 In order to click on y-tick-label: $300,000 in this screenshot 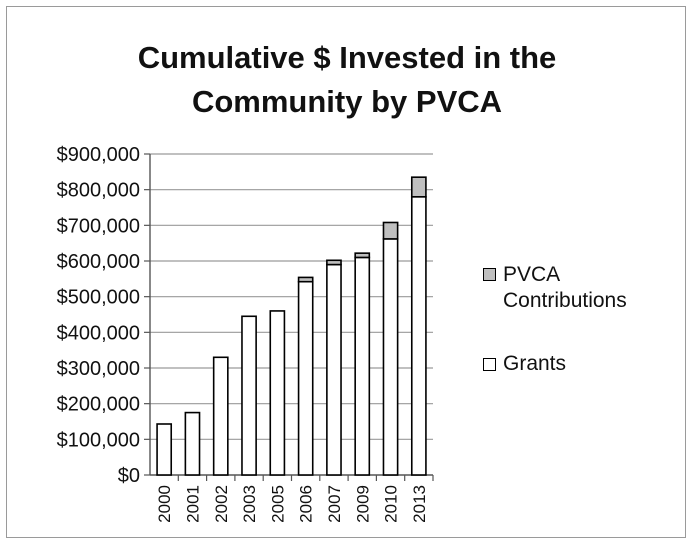, I will do `click(98, 369)`.